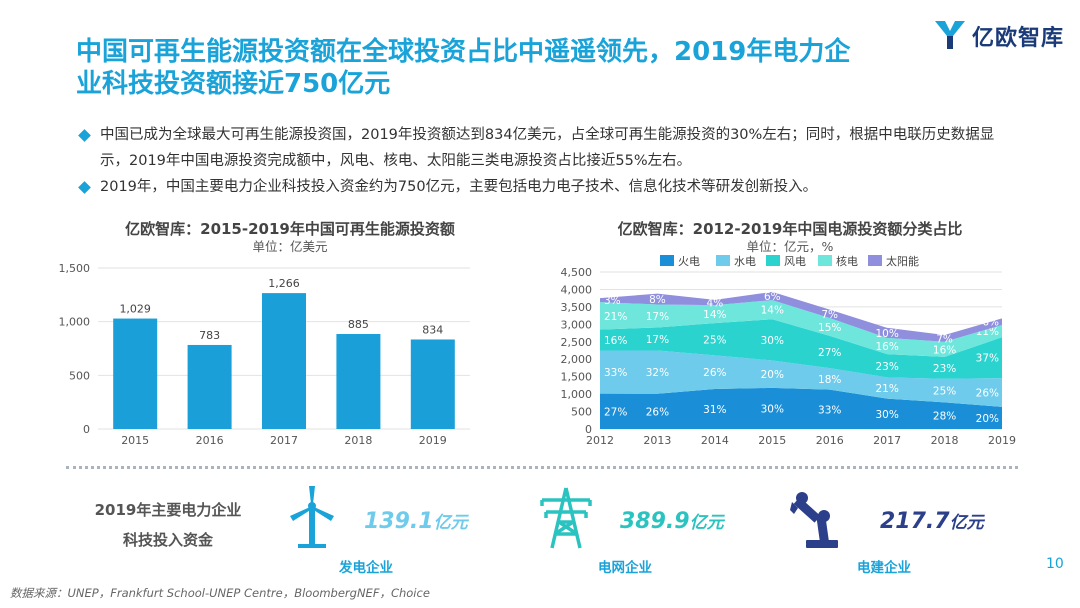 Image resolution: width=1080 pixels, height=608 pixels. Describe the element at coordinates (581, 412) in the screenshot. I see `area-chart-y-tick-label: 500` at that location.